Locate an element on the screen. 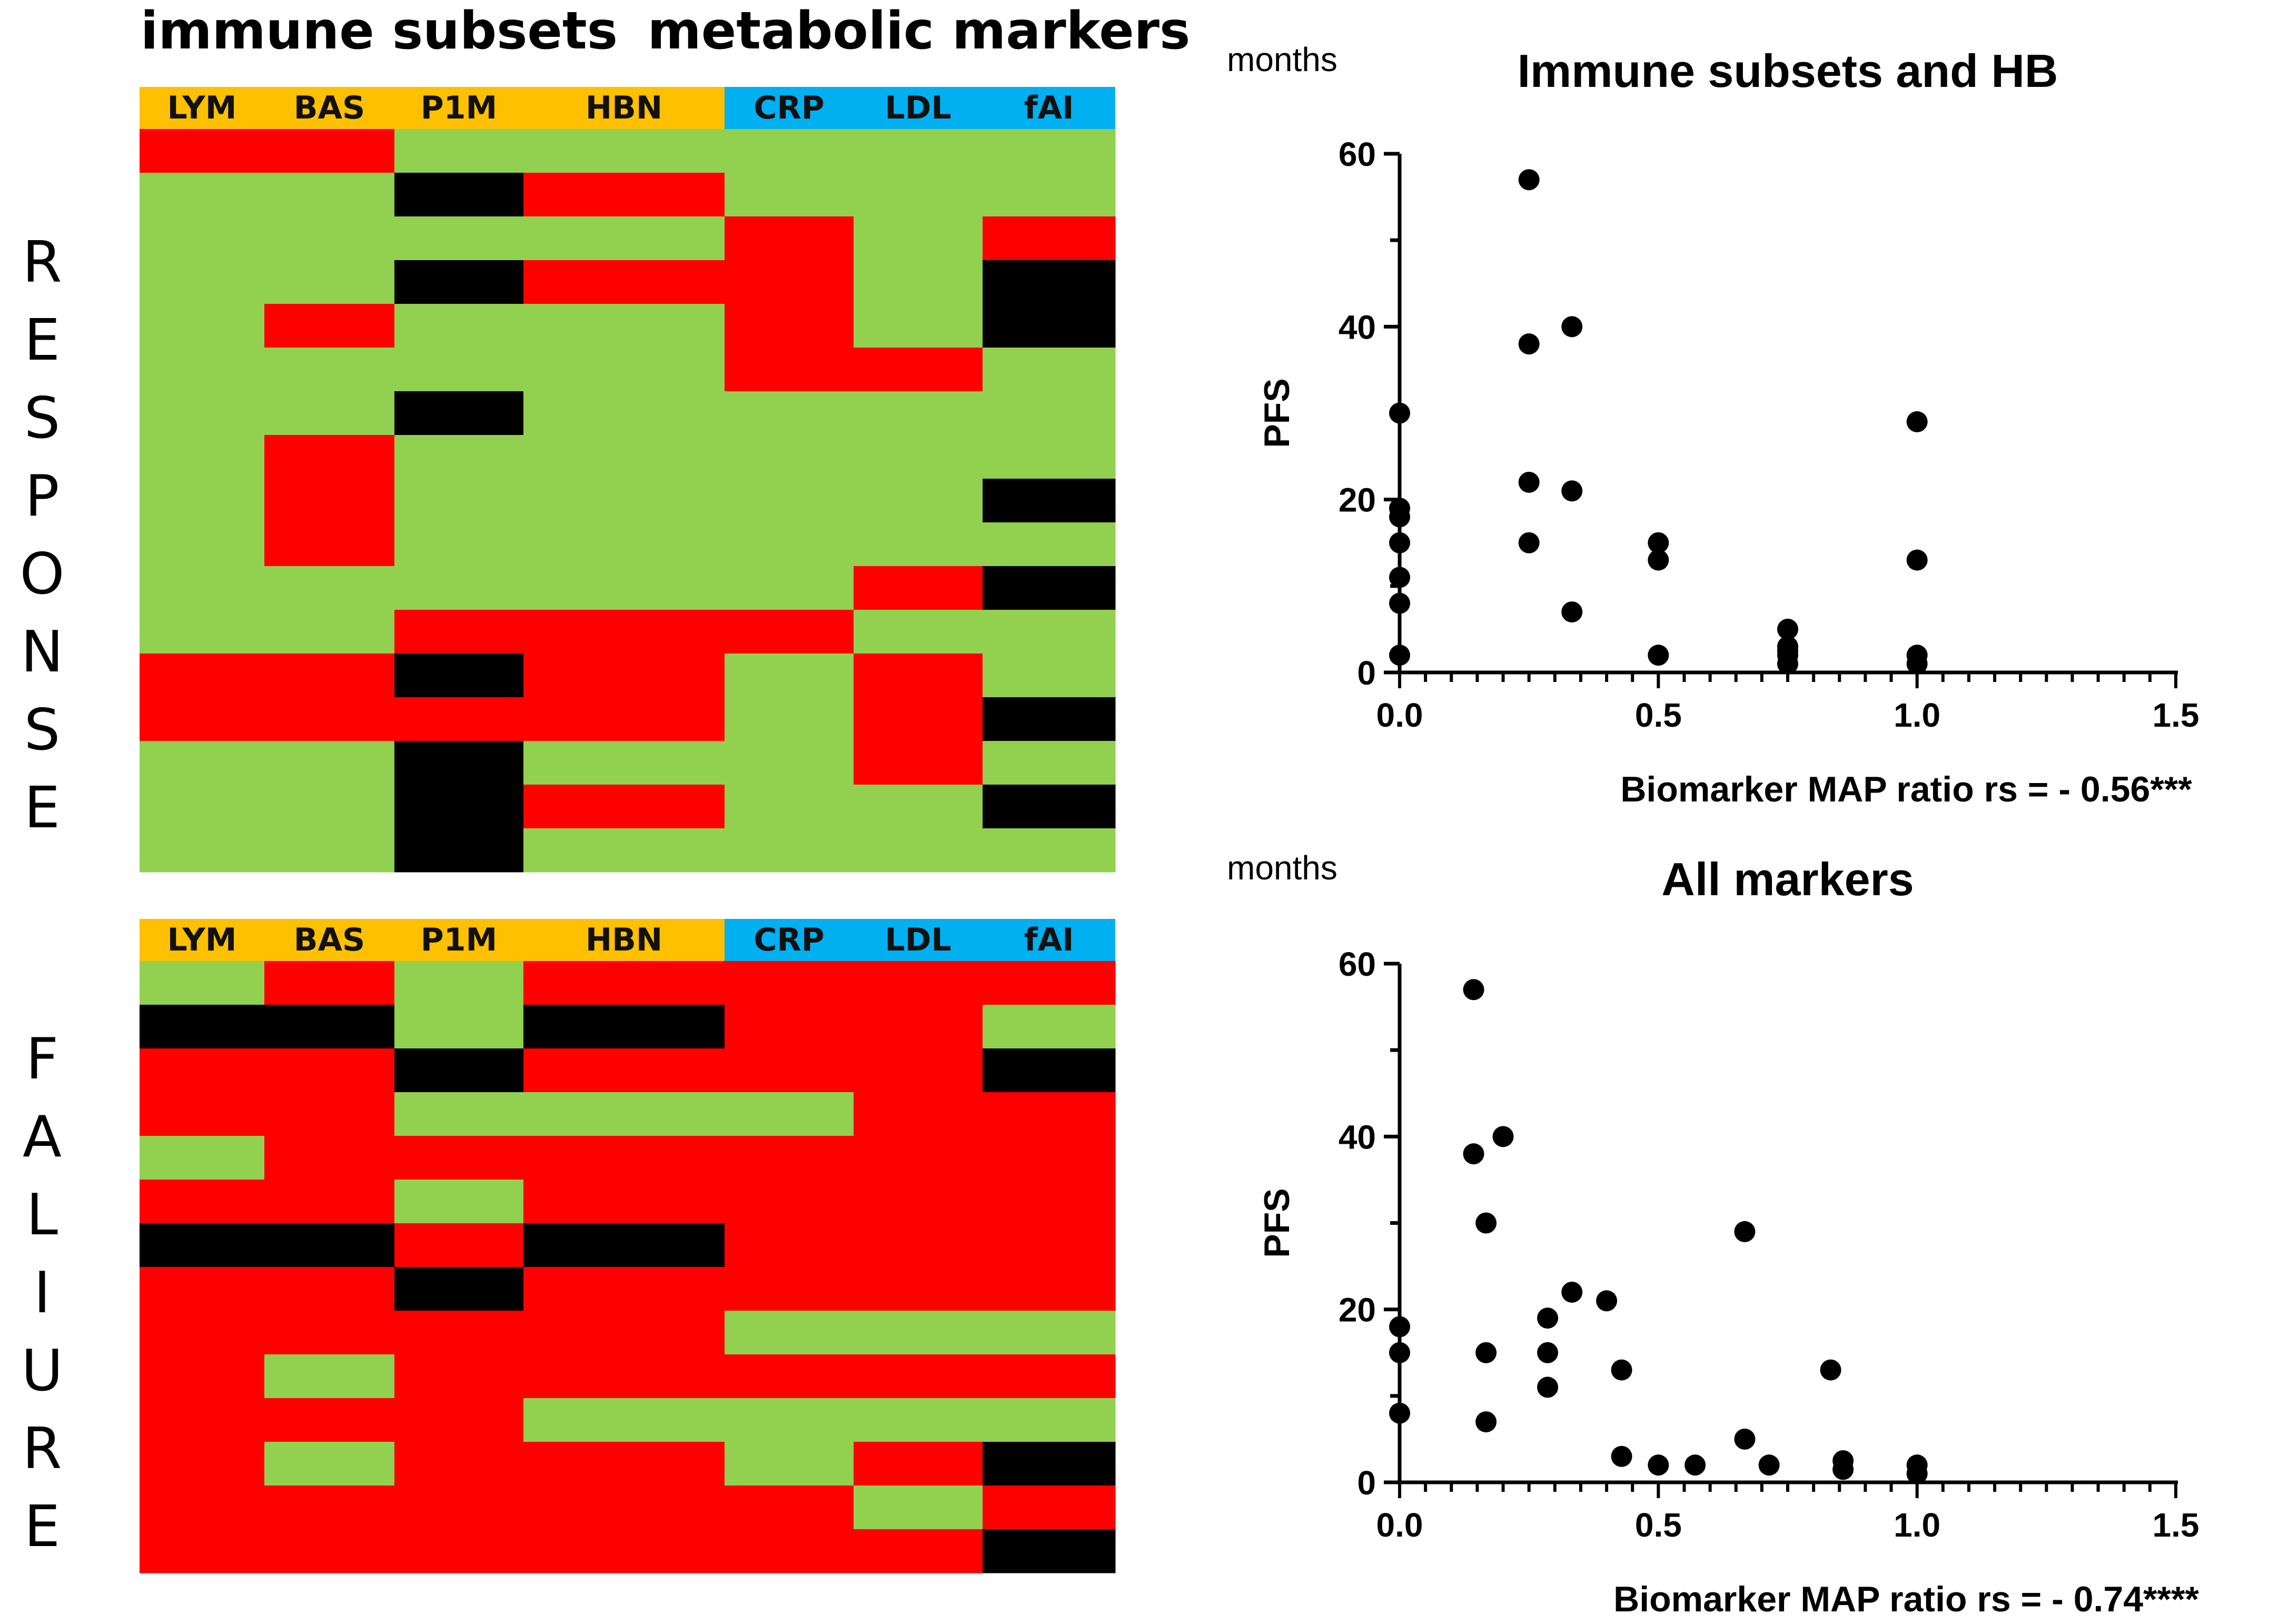 The image size is (2279, 1624). column-header-bas: BAS is located at coordinates (329, 940).